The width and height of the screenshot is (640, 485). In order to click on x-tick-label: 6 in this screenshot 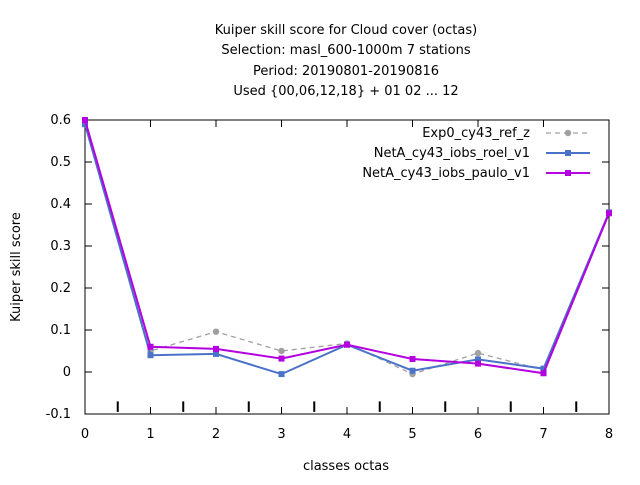, I will do `click(478, 434)`.